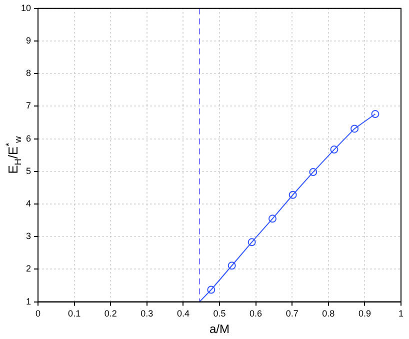 The image size is (409, 339). Describe the element at coordinates (29, 40) in the screenshot. I see `y-tick-label: 9` at that location.